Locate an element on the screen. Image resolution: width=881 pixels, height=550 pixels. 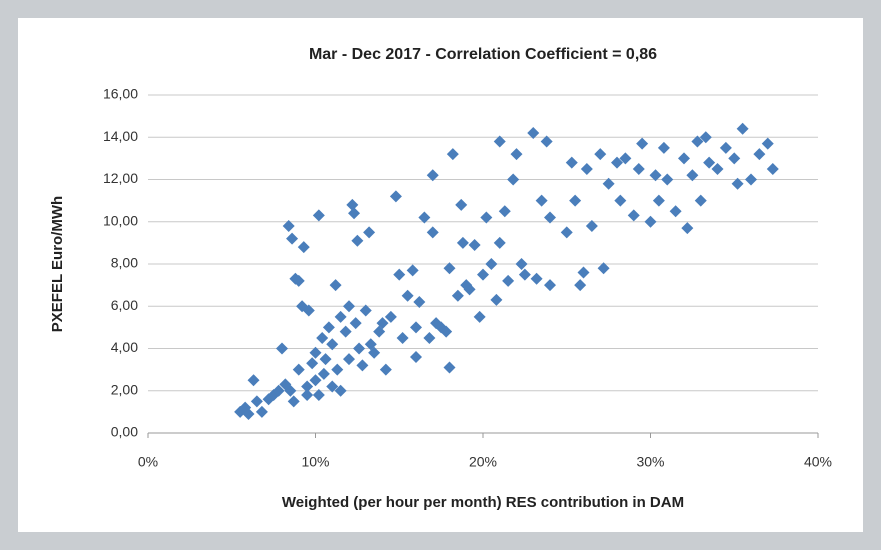
y-tick-label: 6,00 is located at coordinates (124, 305).